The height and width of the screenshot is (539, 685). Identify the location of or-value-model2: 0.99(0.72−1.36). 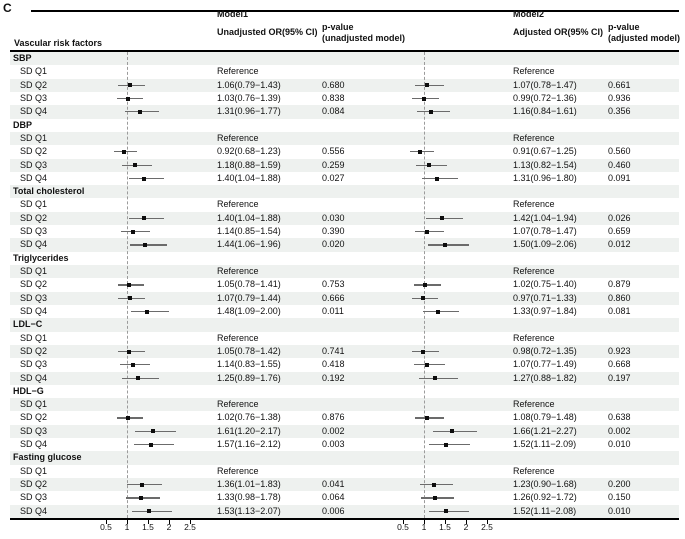
(545, 97).